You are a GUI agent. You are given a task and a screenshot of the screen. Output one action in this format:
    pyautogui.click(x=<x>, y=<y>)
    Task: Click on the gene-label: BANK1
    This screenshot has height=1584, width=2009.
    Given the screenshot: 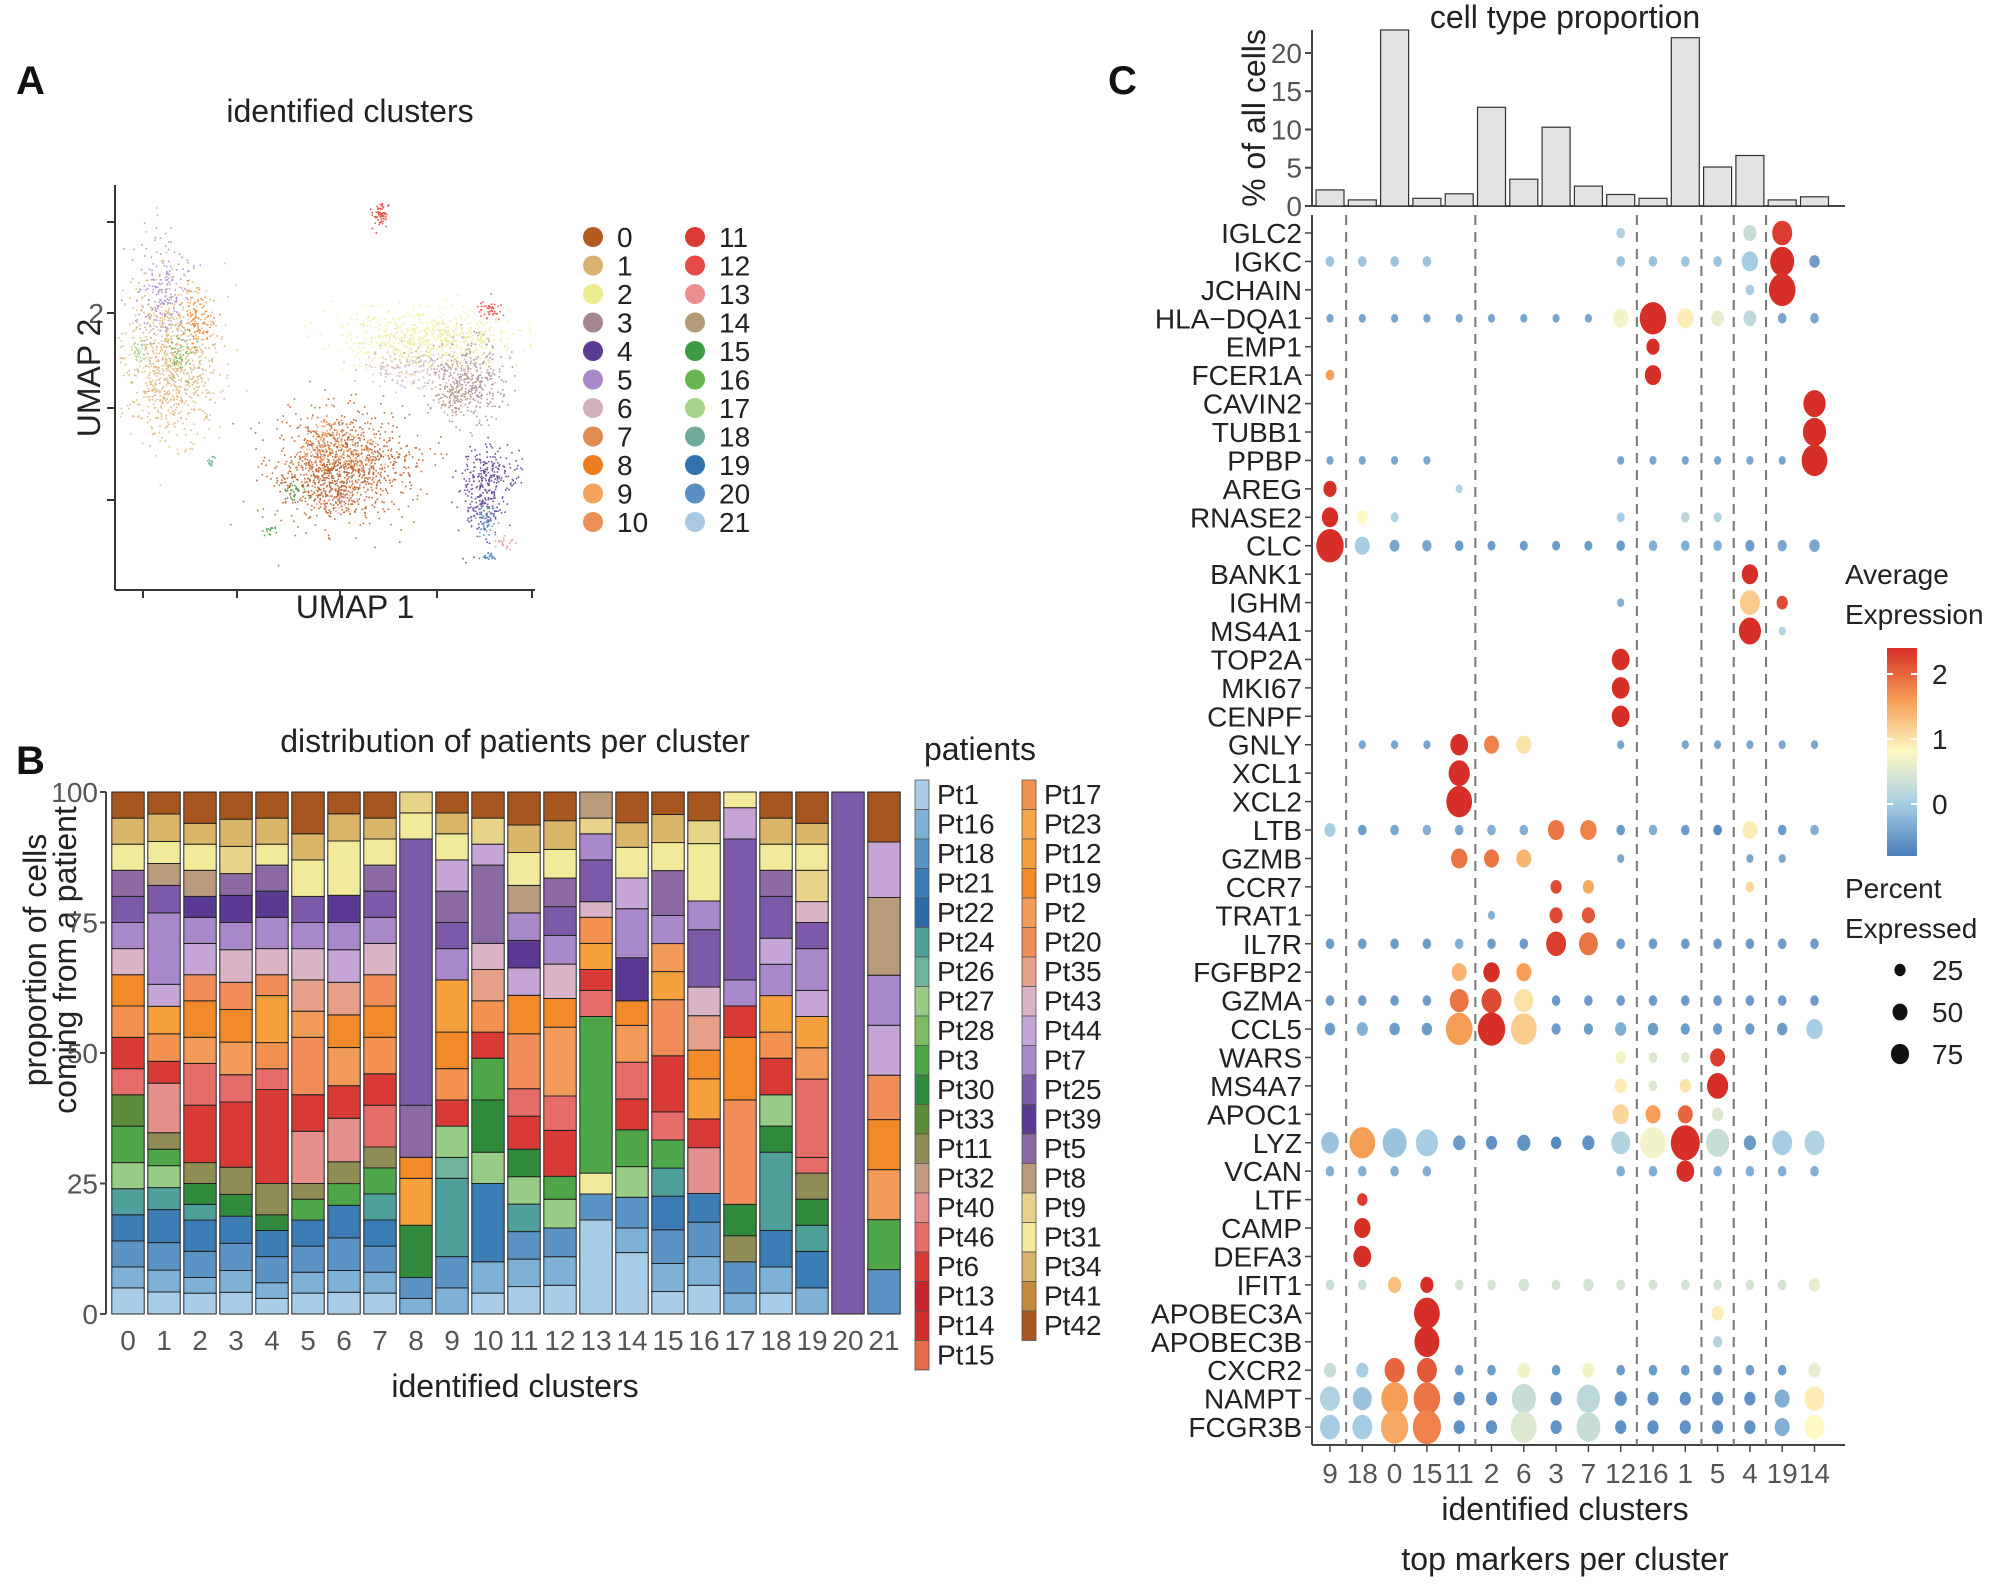 What is the action you would take?
    pyautogui.click(x=1256, y=574)
    